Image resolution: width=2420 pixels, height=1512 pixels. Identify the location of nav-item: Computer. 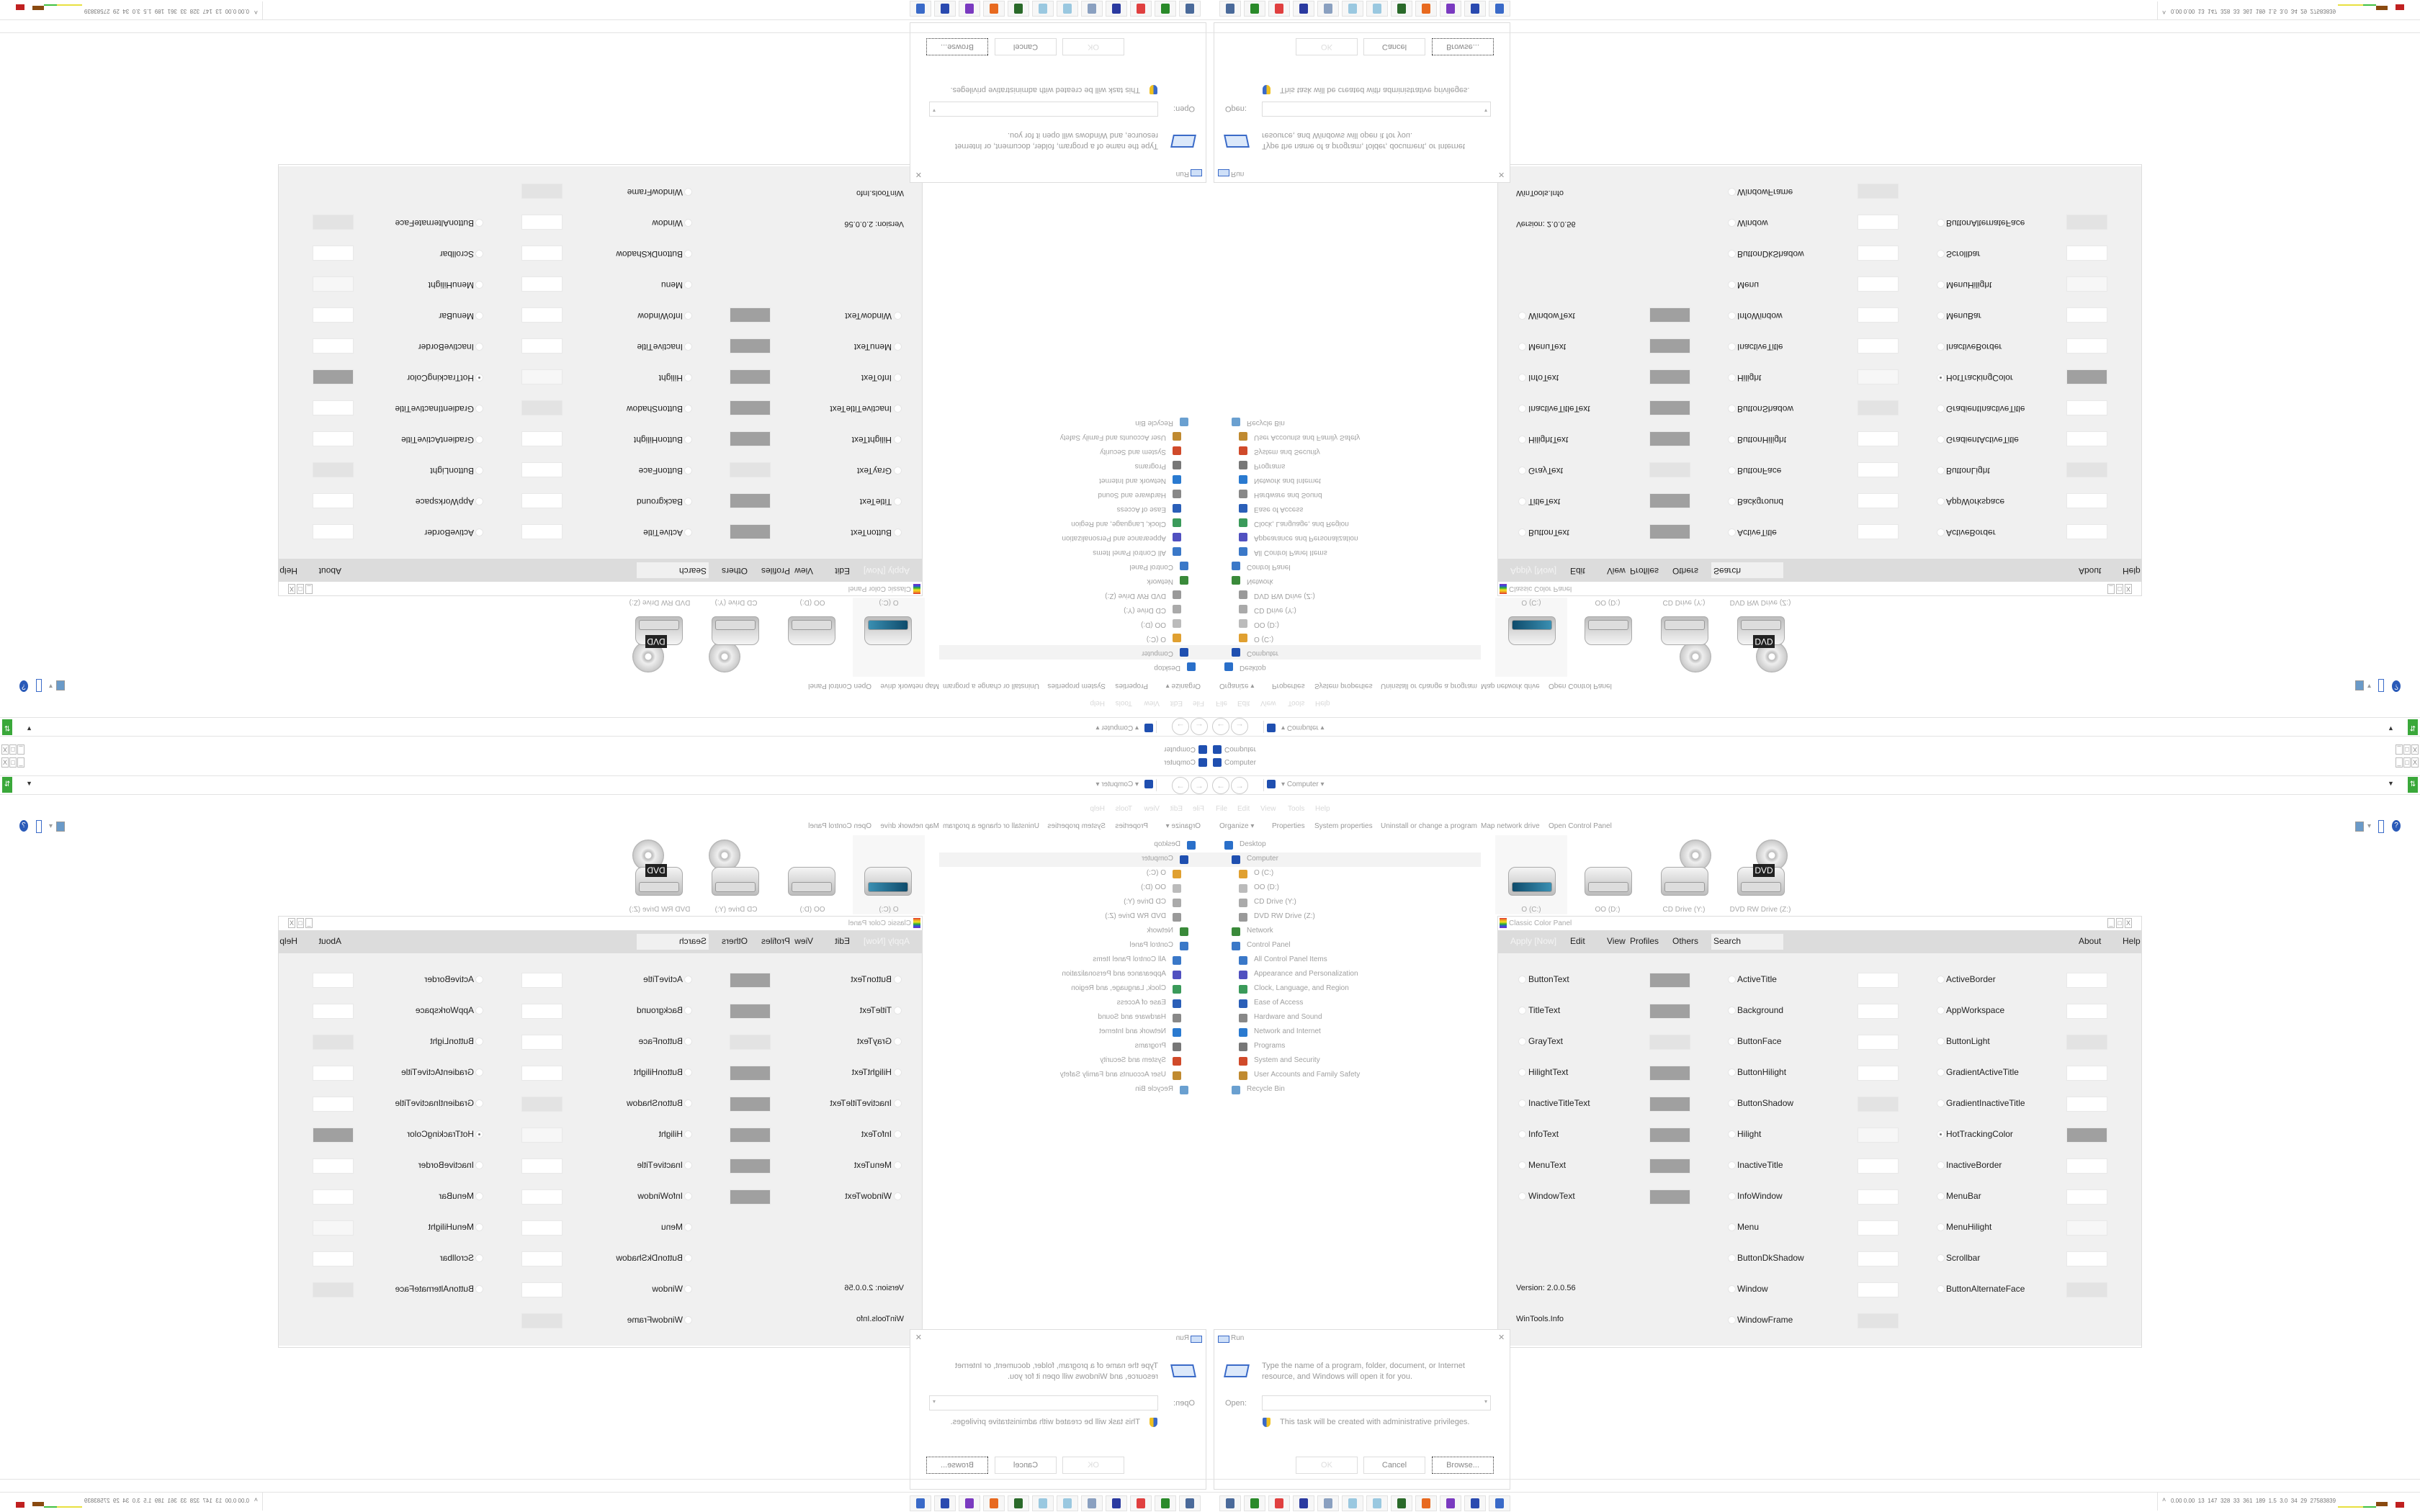
(1074, 652).